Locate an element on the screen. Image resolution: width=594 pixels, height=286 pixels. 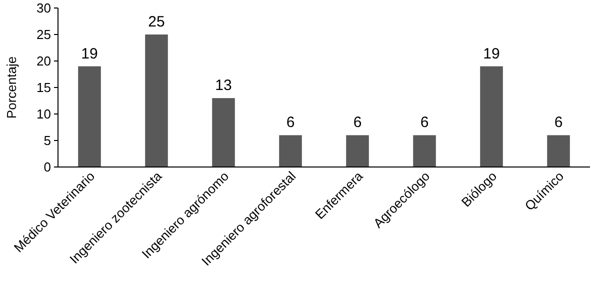
y-tick-label: 30 is located at coordinates (43, 8).